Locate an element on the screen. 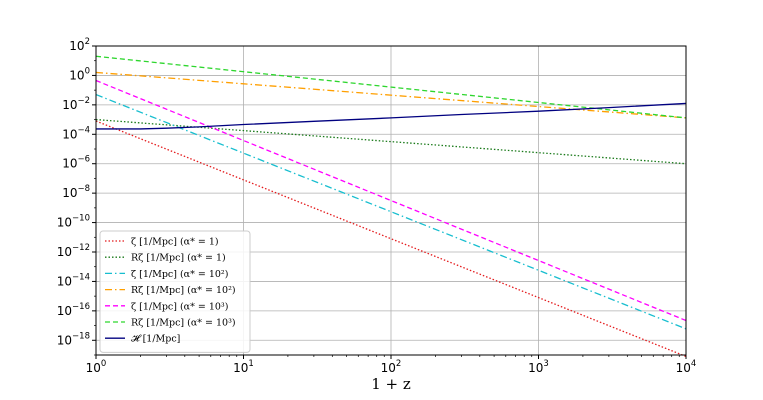 This screenshot has width=763, height=400. legend-label: 𝓗 [1/Mpc] is located at coordinates (155, 339).